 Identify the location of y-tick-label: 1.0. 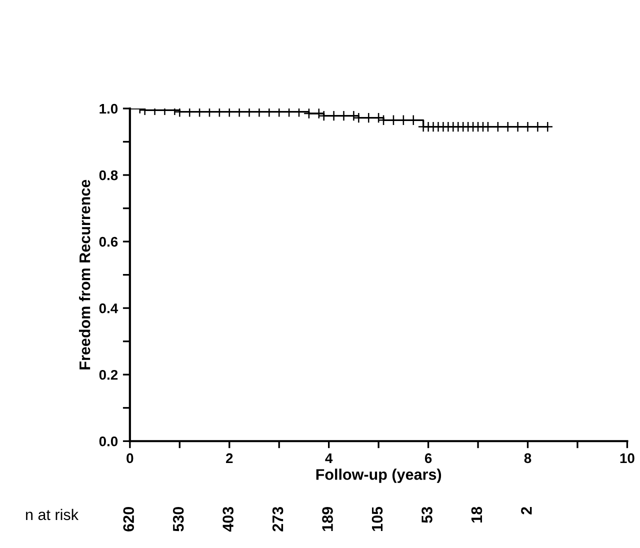
(109, 109).